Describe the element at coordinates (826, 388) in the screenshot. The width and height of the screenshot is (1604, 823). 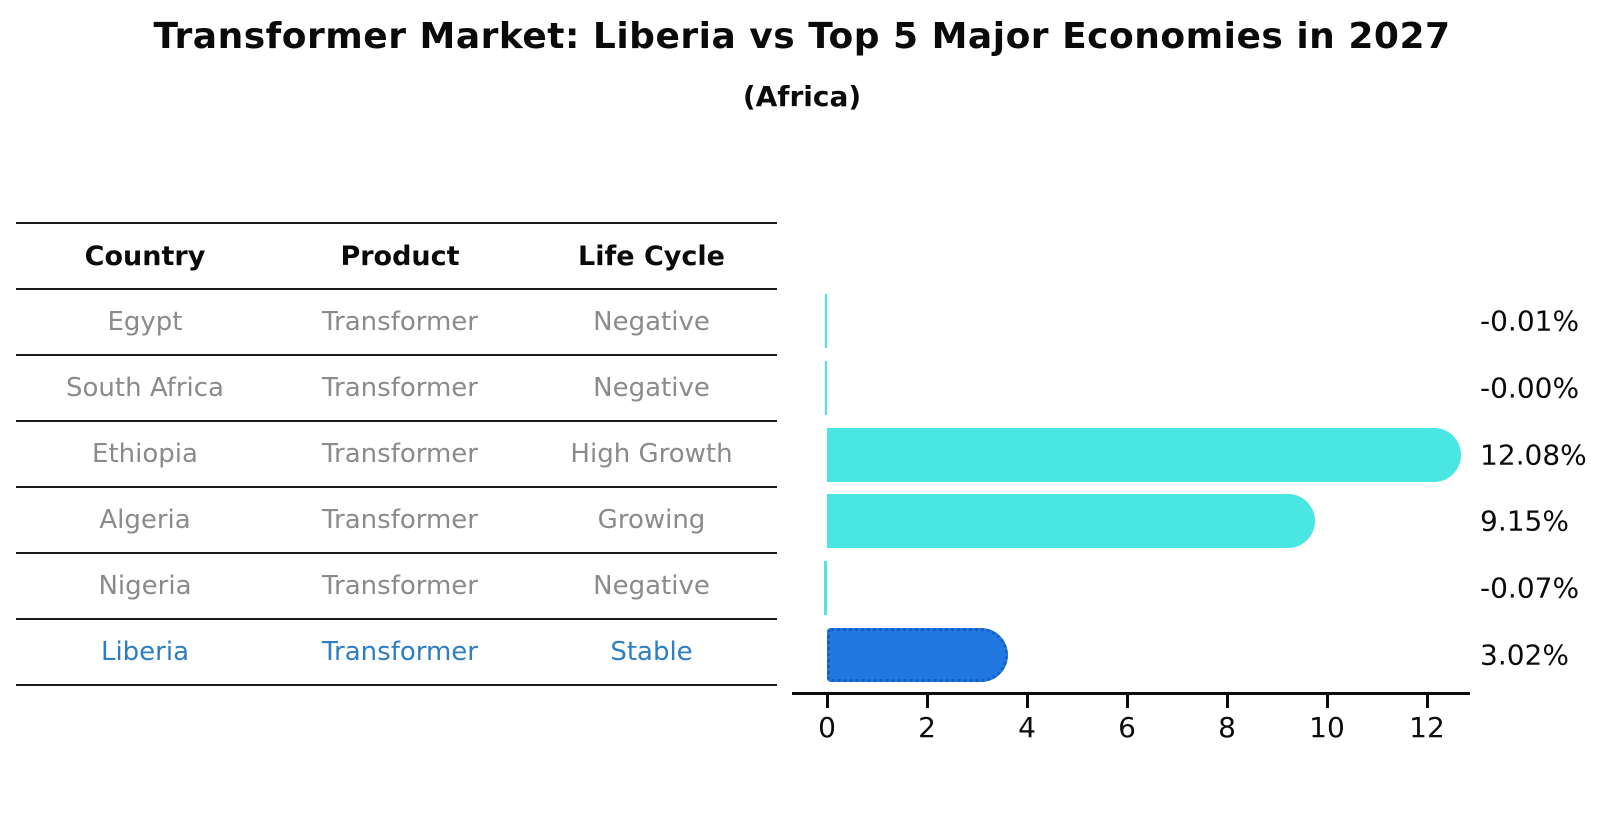
I see `bar-south-africa` at that location.